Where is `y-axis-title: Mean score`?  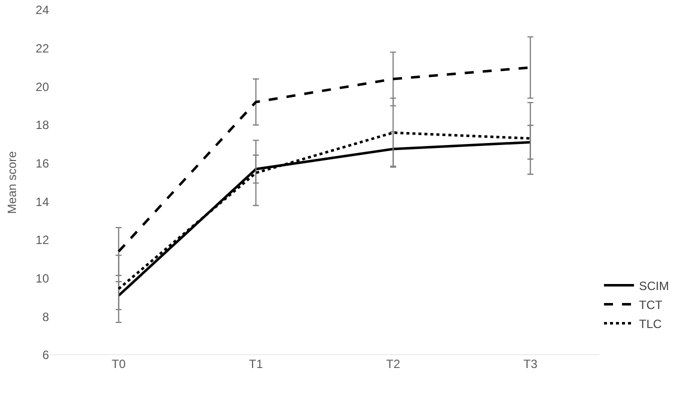
y-axis-title: Mean score is located at coordinates (12, 182).